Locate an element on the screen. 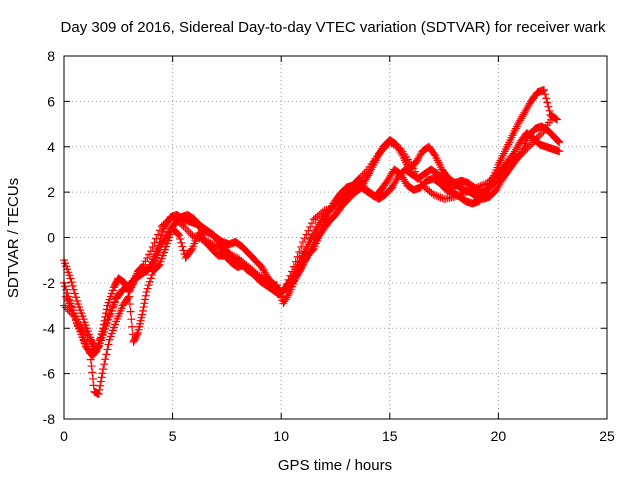 The height and width of the screenshot is (480, 640). x-tick-label: 15 is located at coordinates (390, 436).